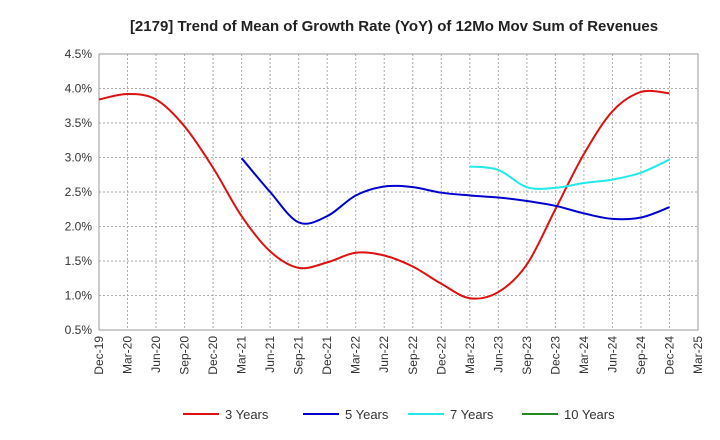 This screenshot has width=720, height=440. What do you see at coordinates (669, 355) in the screenshot?
I see `x-tick-label: Dec-24` at bounding box center [669, 355].